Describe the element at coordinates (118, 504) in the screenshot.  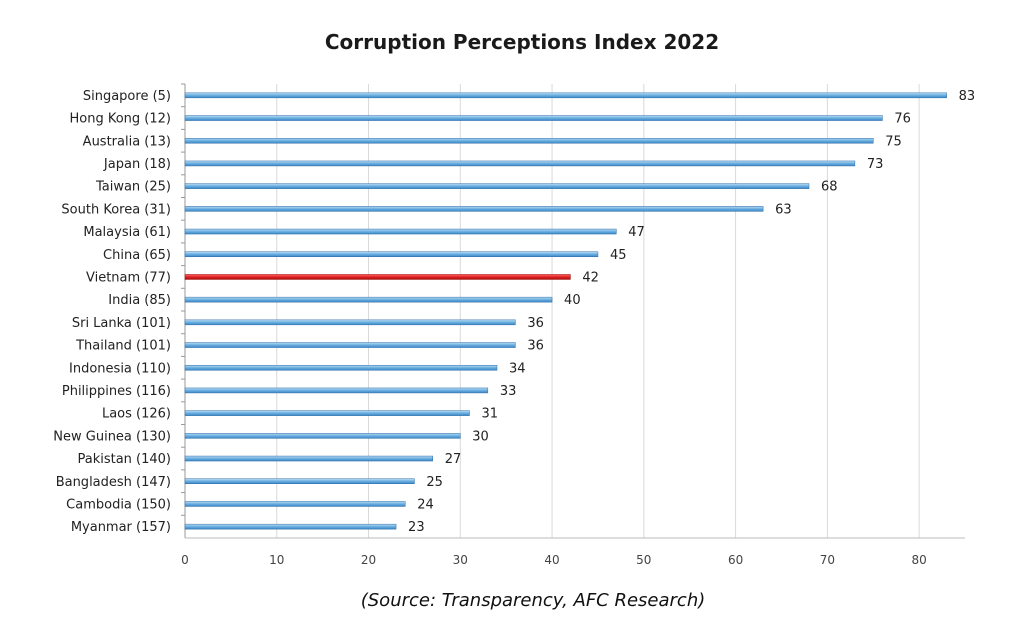
I see `category-label: Cambodia (150)` at that location.